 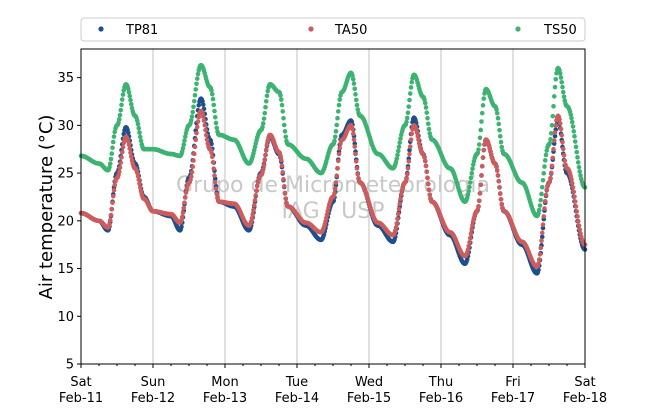 What do you see at coordinates (560, 30) in the screenshot?
I see `legend-label-TS50: TS50` at bounding box center [560, 30].